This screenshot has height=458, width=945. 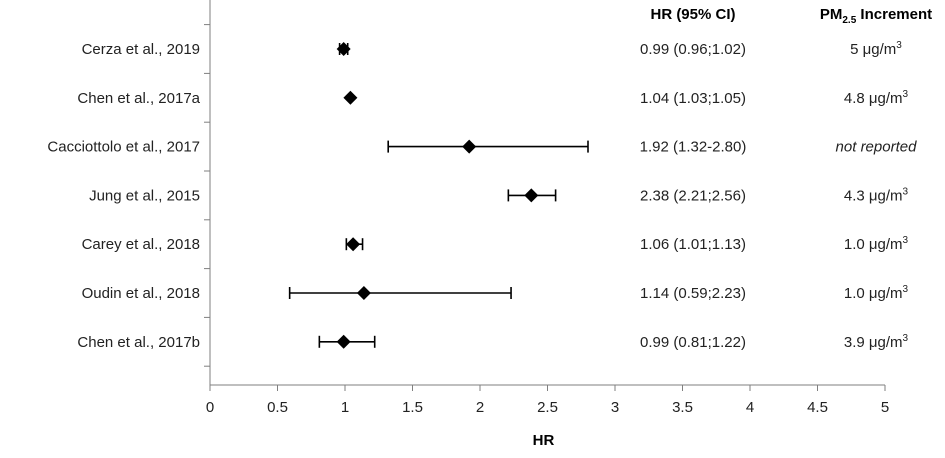 What do you see at coordinates (849, 20) in the screenshot?
I see `header-pm-subscript: 2.5` at bounding box center [849, 20].